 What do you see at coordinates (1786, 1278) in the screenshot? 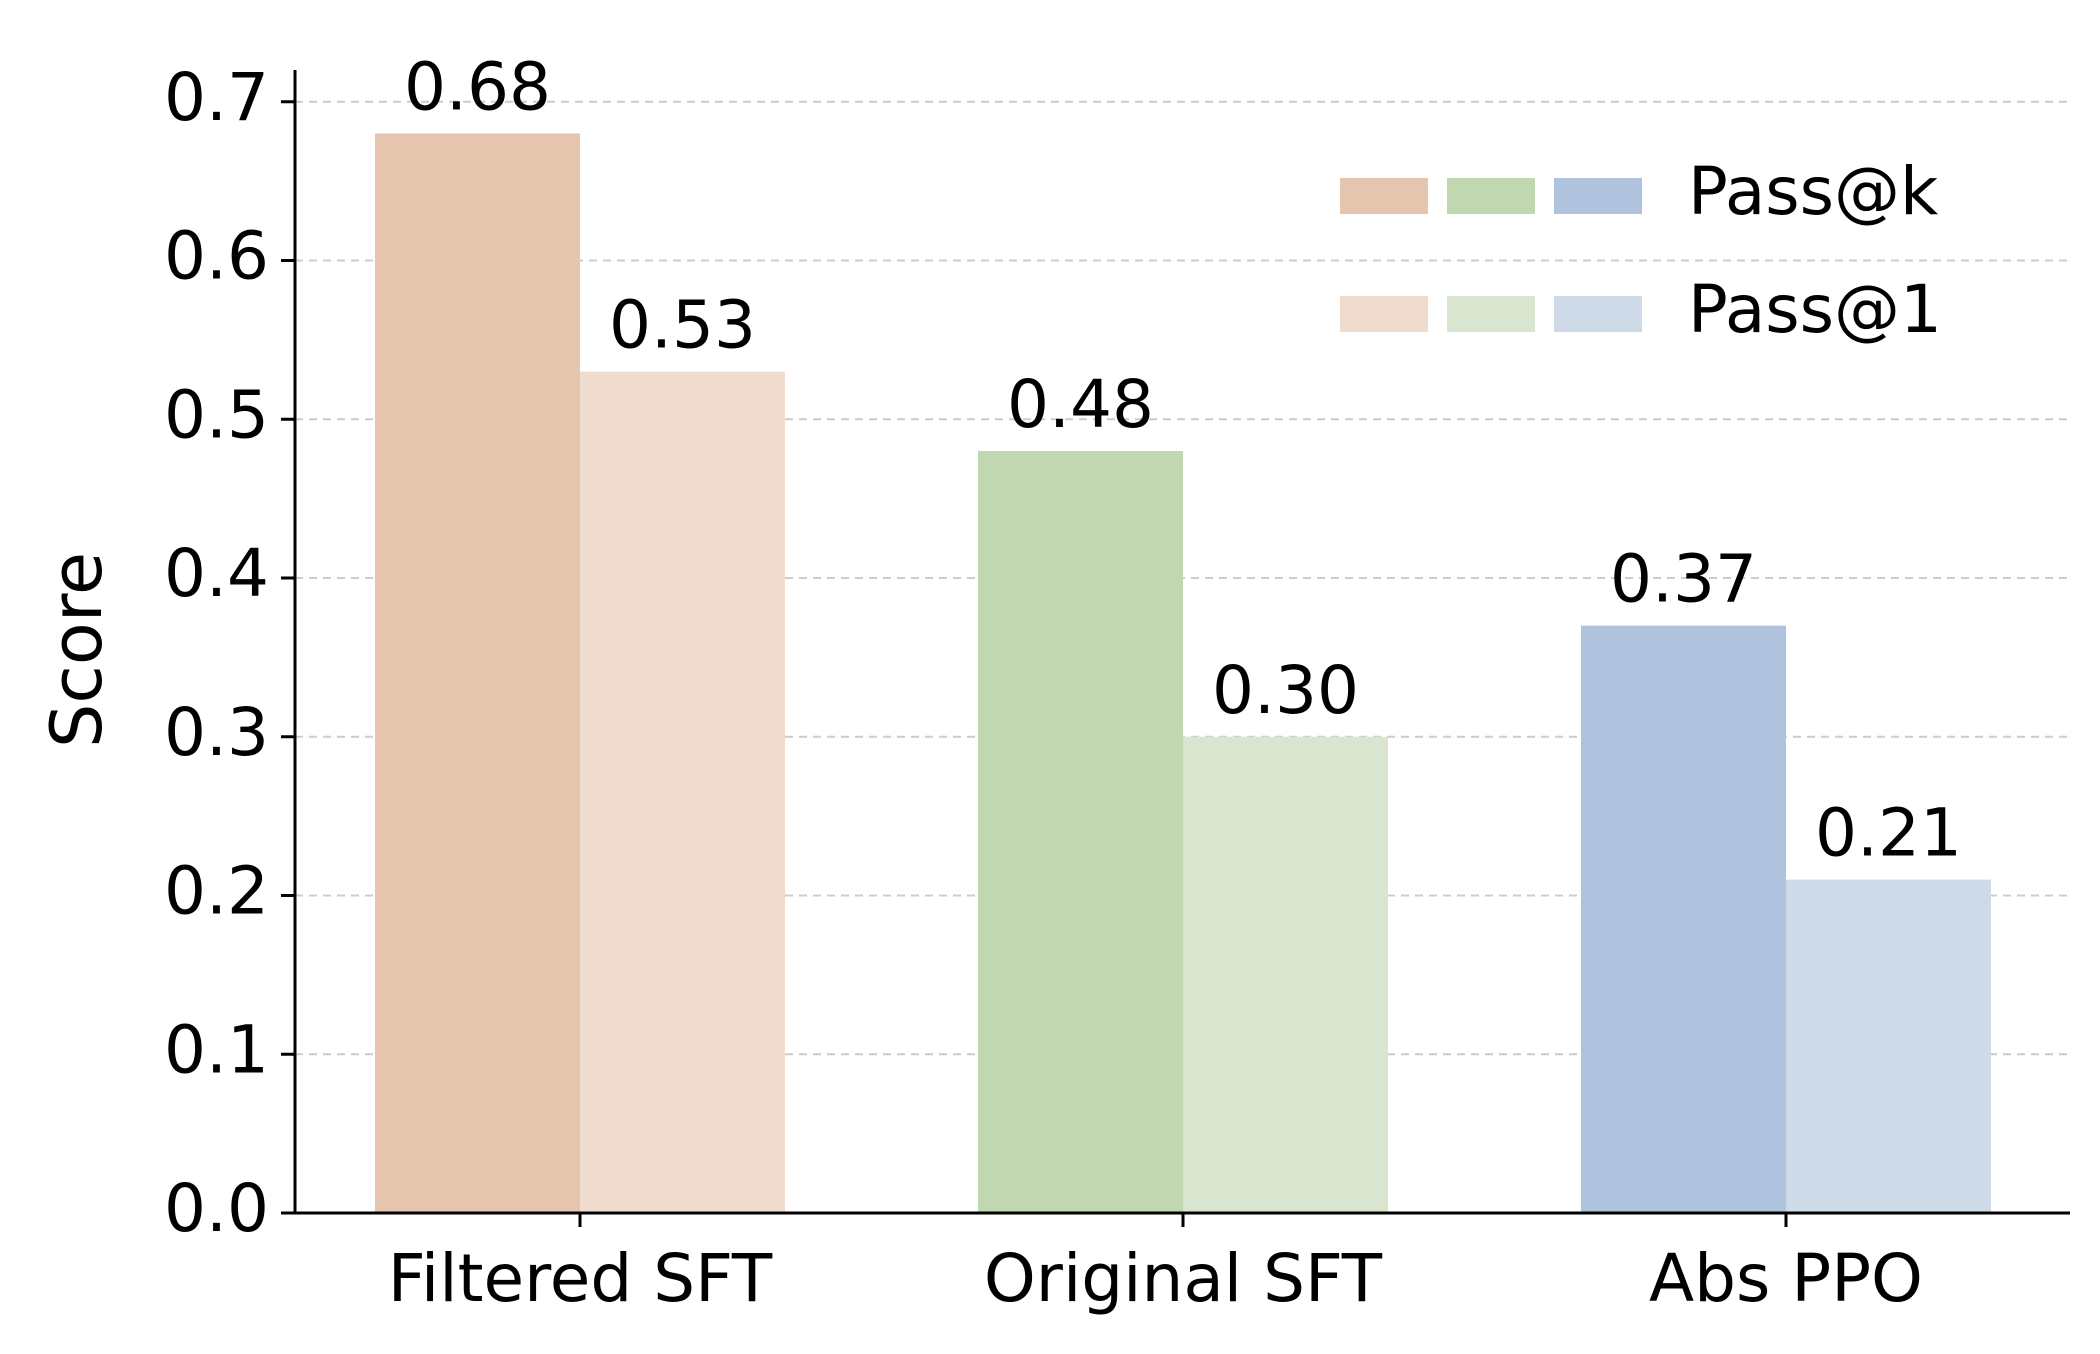
I see `x-tick-label: Abs PPO` at bounding box center [1786, 1278].